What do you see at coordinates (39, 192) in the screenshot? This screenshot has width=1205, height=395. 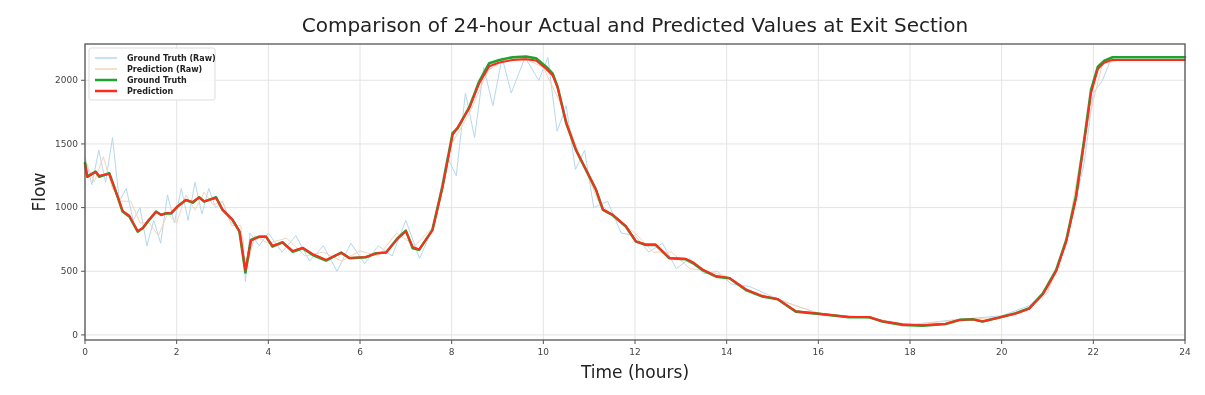 I see `y-axis-title: Flow` at bounding box center [39, 192].